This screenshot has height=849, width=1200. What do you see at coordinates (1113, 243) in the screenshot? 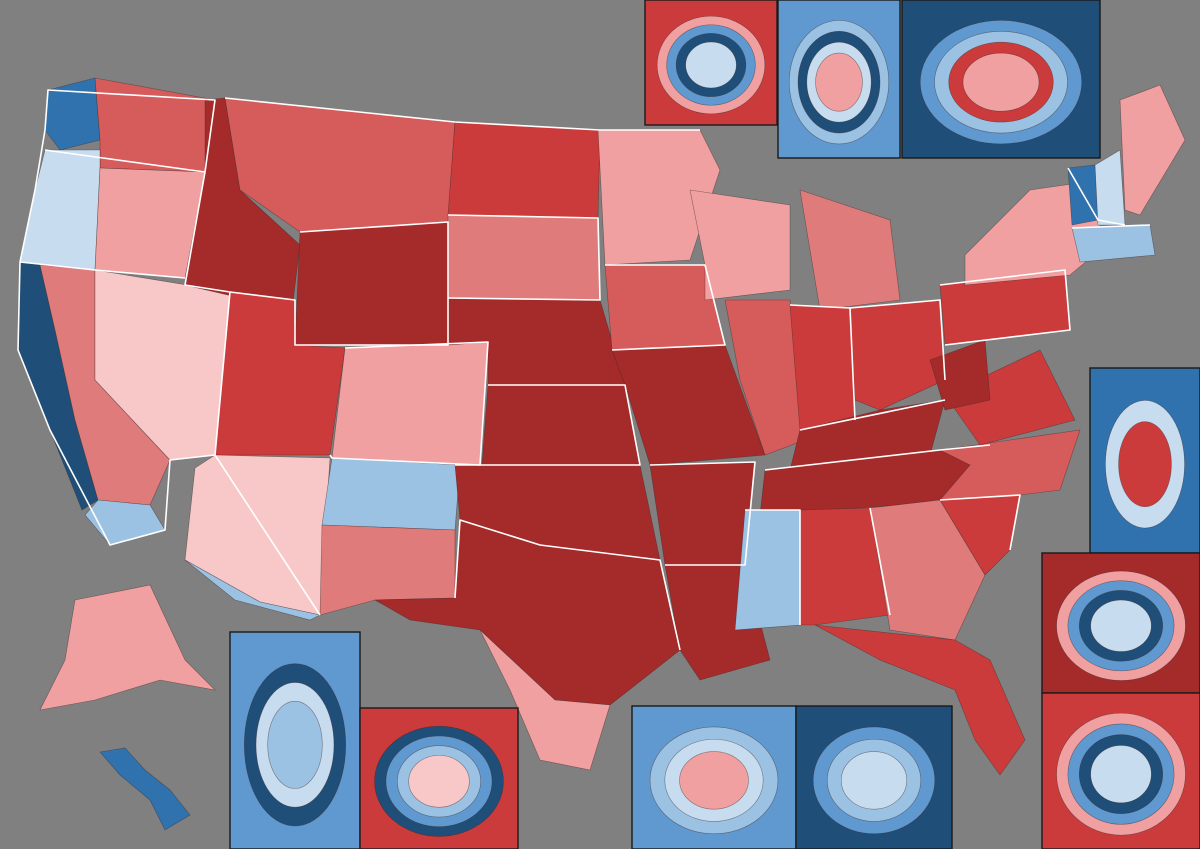
I see `region-MA` at bounding box center [1113, 243].